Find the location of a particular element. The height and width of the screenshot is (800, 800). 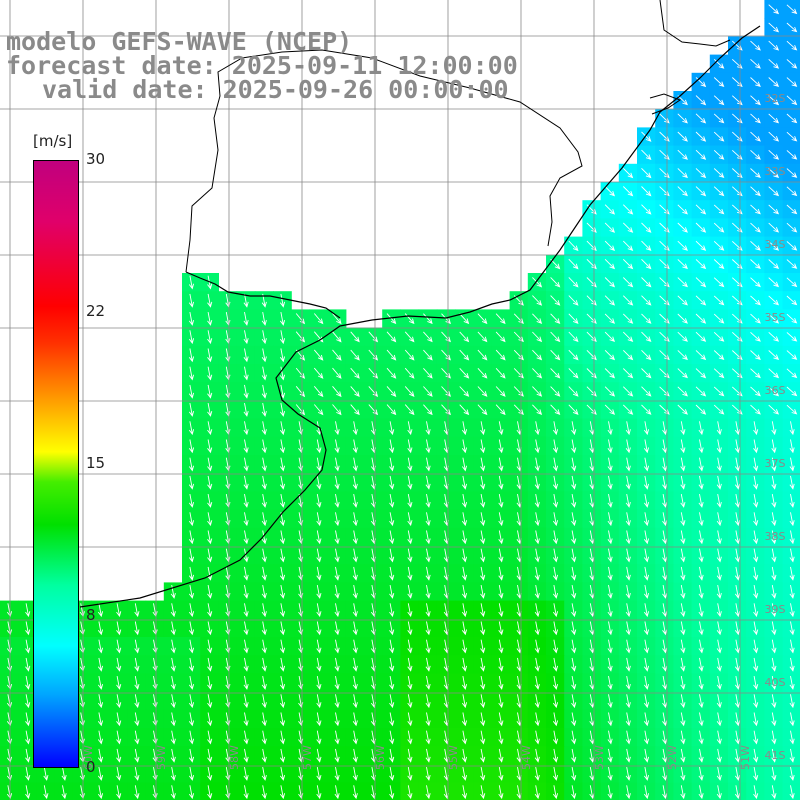

longitude-label: 60W is located at coordinates (88, 757).